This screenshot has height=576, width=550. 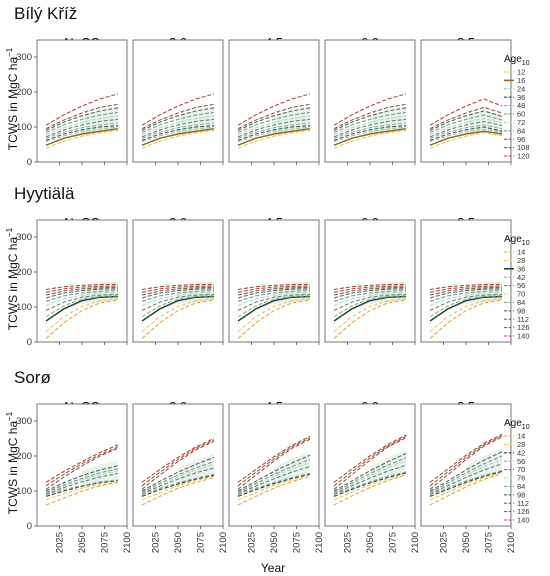 I want to click on y-tick-label: 300, so click(x=24, y=237).